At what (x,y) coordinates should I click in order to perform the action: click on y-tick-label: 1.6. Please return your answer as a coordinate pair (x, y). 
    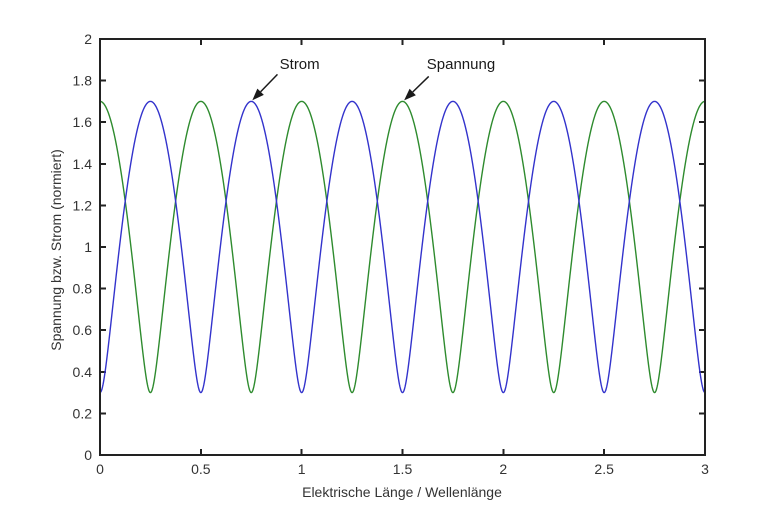
    Looking at the image, I should click on (83, 122).